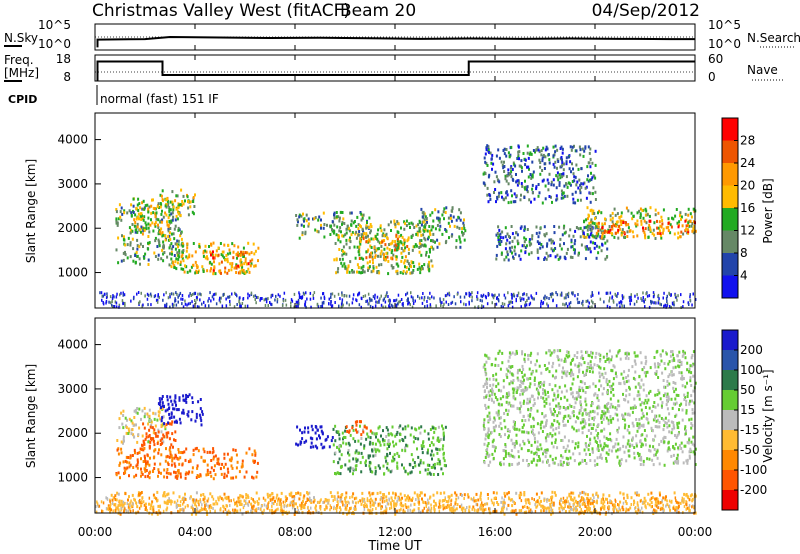 This screenshot has height=554, width=800. What do you see at coordinates (730, 219) in the screenshot?
I see `power-colorbar-segment` at bounding box center [730, 219].